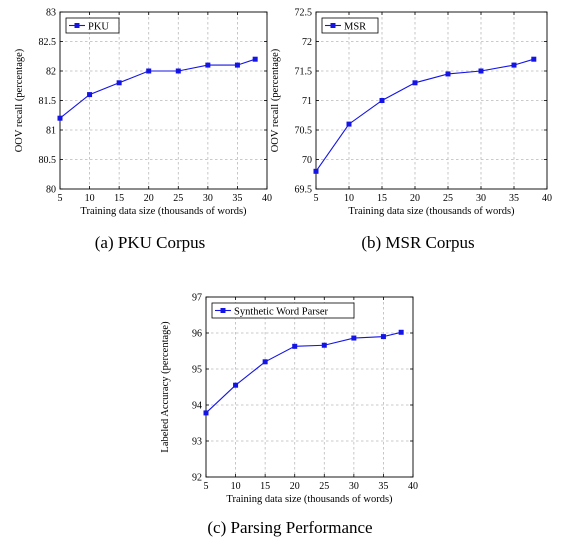 The width and height of the screenshot is (566, 545). I want to click on y-tick-label: 92, so click(197, 478).